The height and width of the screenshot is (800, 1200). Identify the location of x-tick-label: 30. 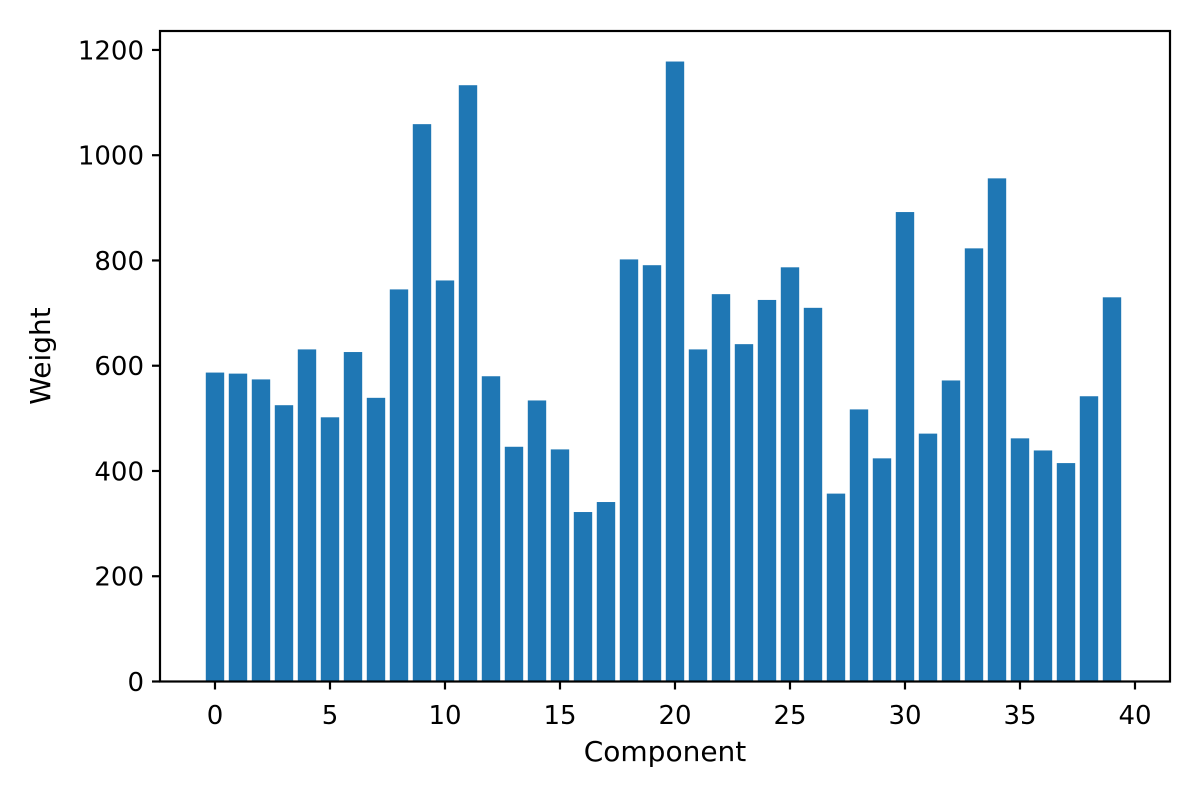
(904, 716).